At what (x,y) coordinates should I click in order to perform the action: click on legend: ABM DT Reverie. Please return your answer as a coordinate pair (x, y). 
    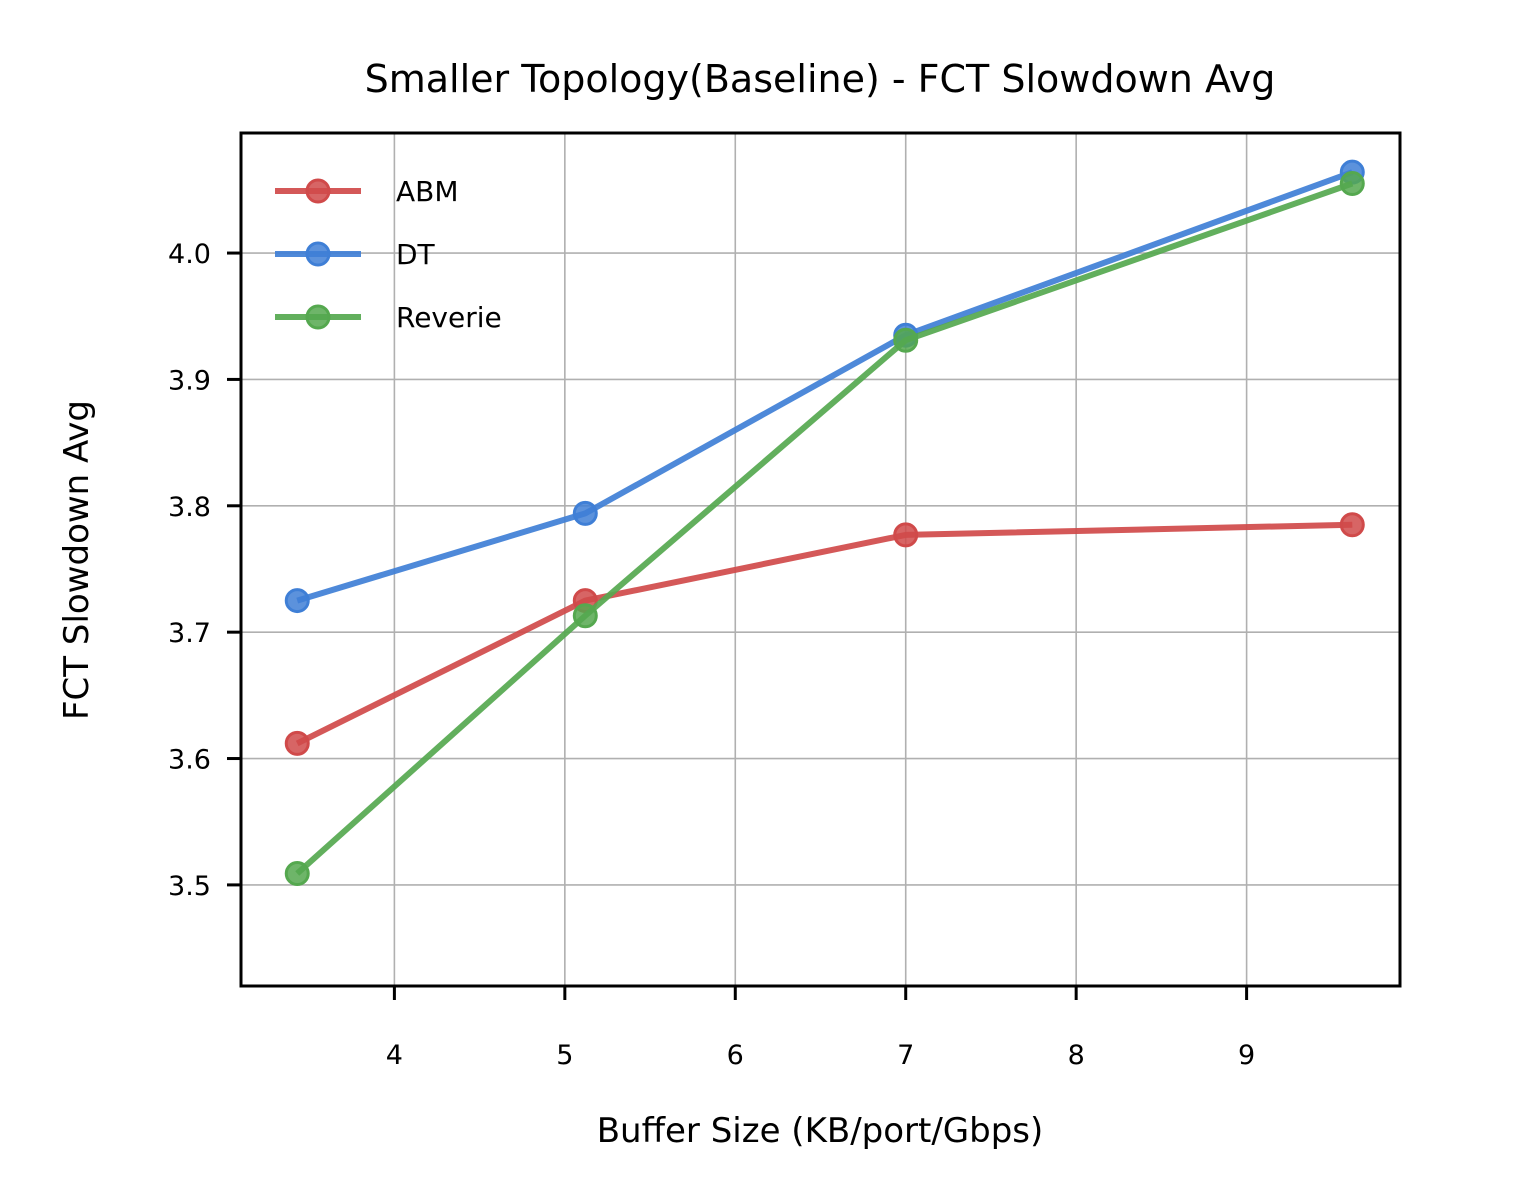
    Looking at the image, I should click on (388, 254).